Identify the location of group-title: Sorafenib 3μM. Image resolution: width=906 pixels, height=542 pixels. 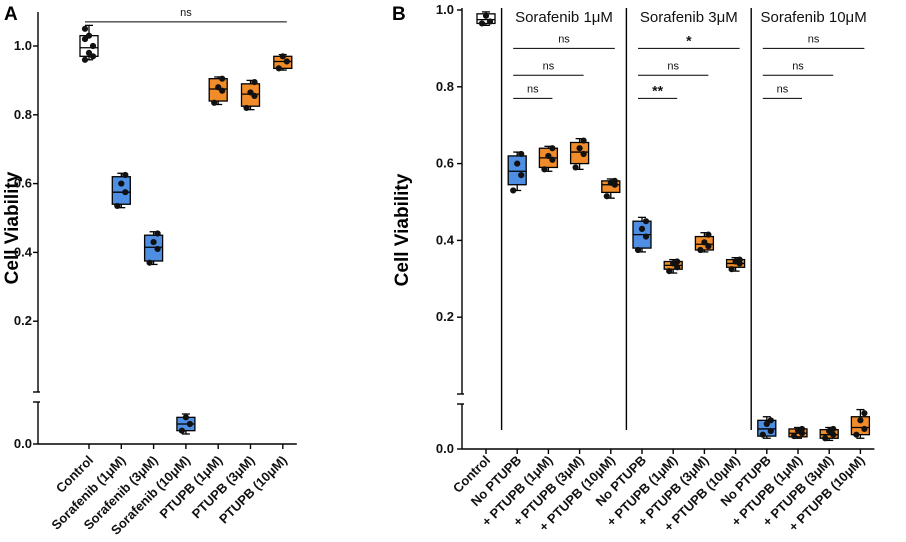
(689, 17).